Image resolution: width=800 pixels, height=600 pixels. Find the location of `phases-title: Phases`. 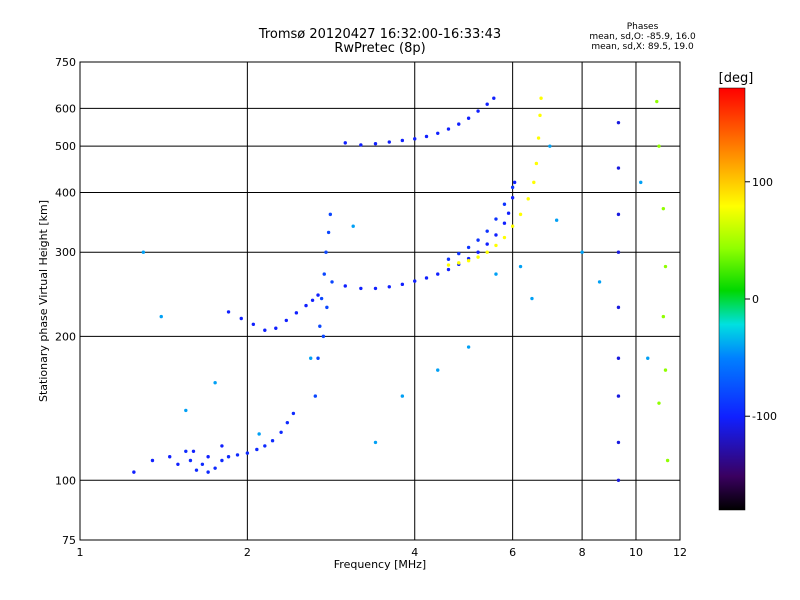

phases-title: Phases is located at coordinates (642, 27).